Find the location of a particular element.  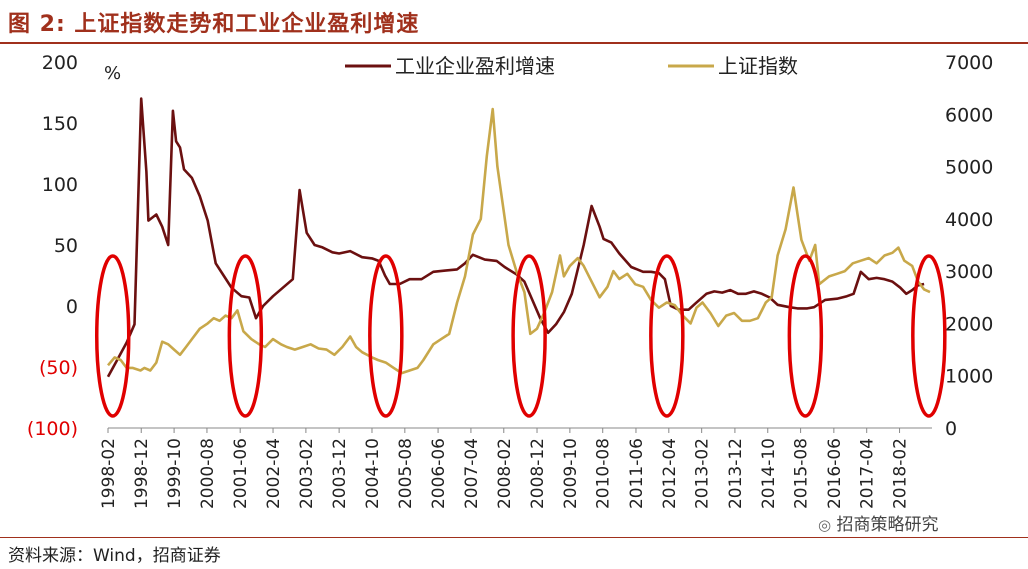

x-axis-tick-label: 2014-10 is located at coordinates (769, 473).